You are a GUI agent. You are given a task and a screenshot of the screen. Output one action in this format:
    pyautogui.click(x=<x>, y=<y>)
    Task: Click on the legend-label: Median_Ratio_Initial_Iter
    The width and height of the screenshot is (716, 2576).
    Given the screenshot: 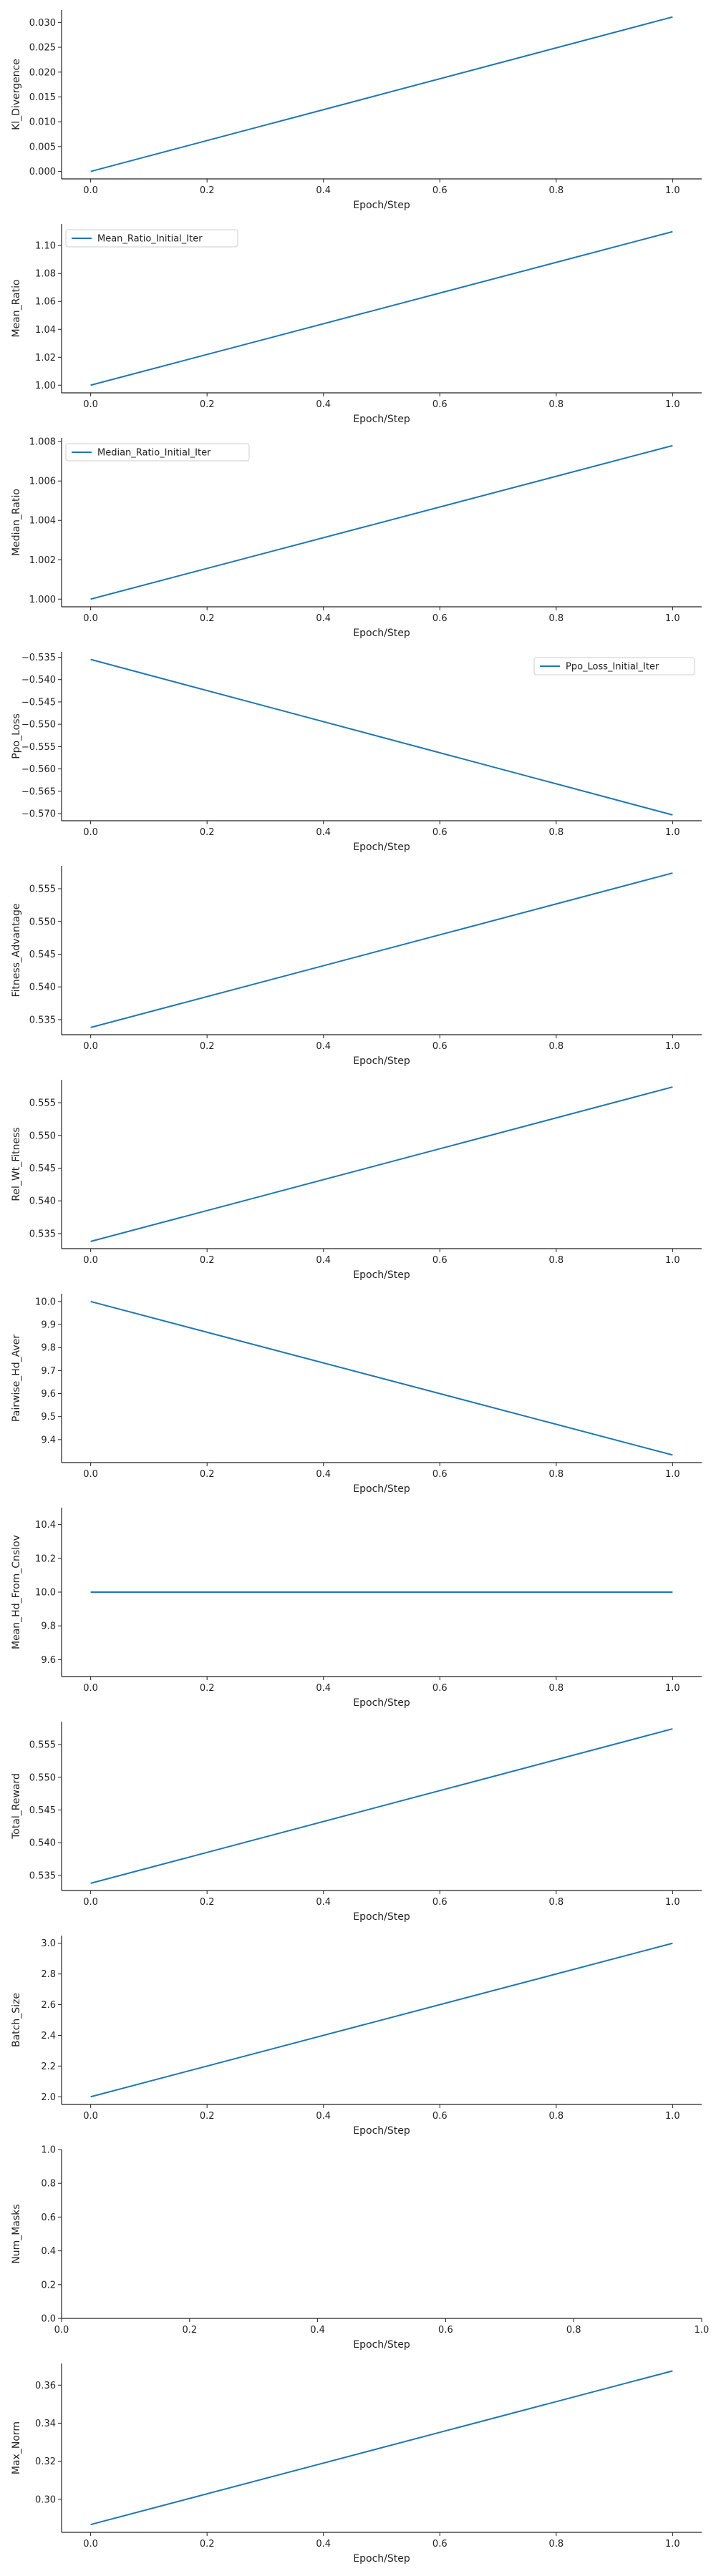 What is the action you would take?
    pyautogui.click(x=154, y=453)
    